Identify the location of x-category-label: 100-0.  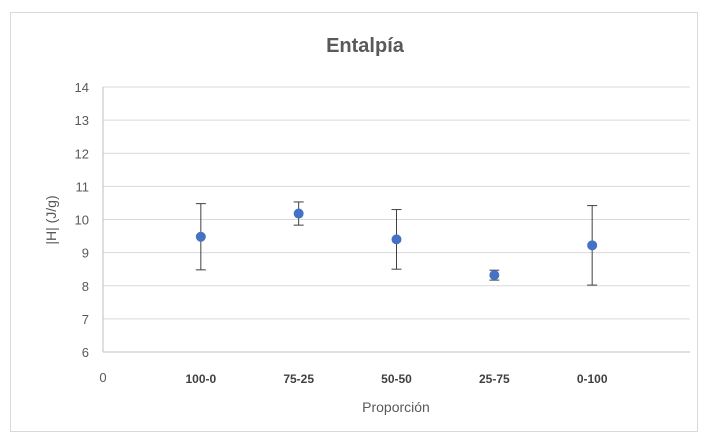
(200, 379).